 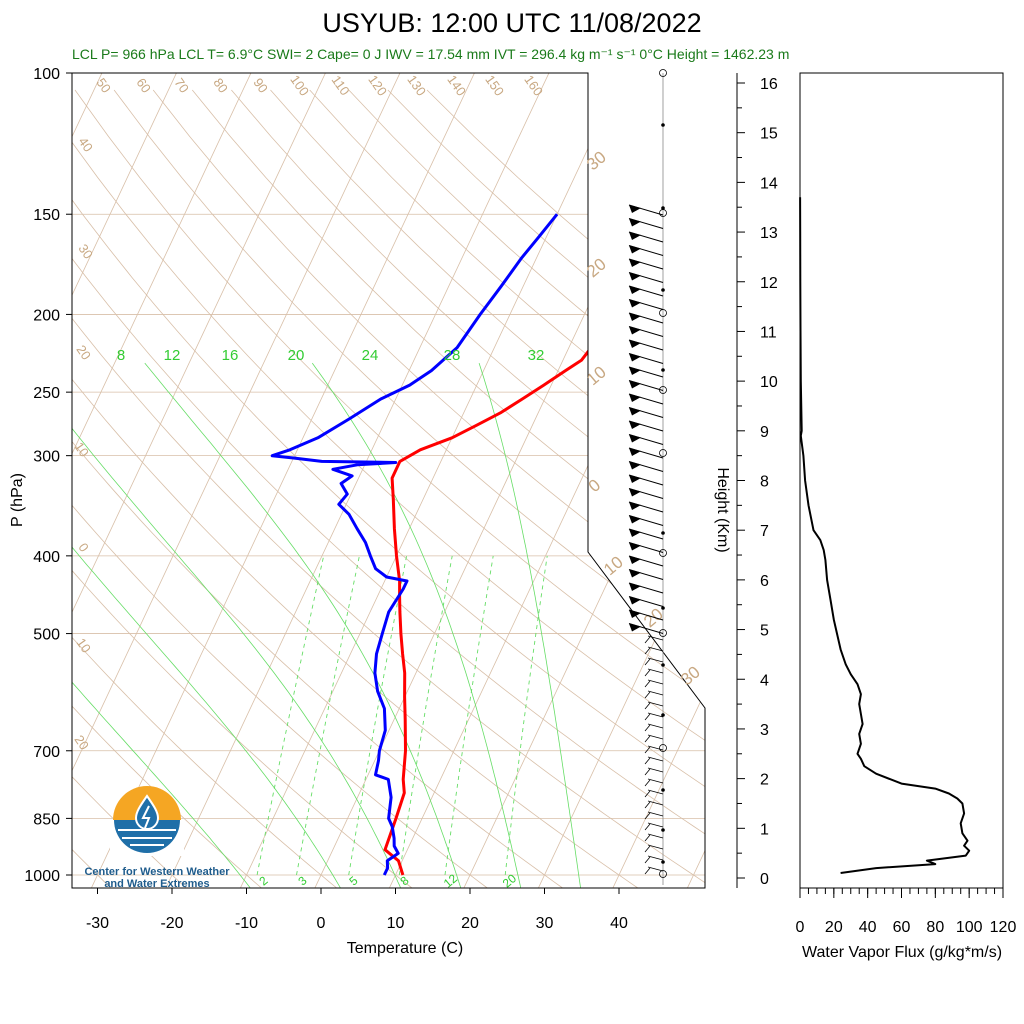 I want to click on vapor-flux-profile, so click(x=885, y=535).